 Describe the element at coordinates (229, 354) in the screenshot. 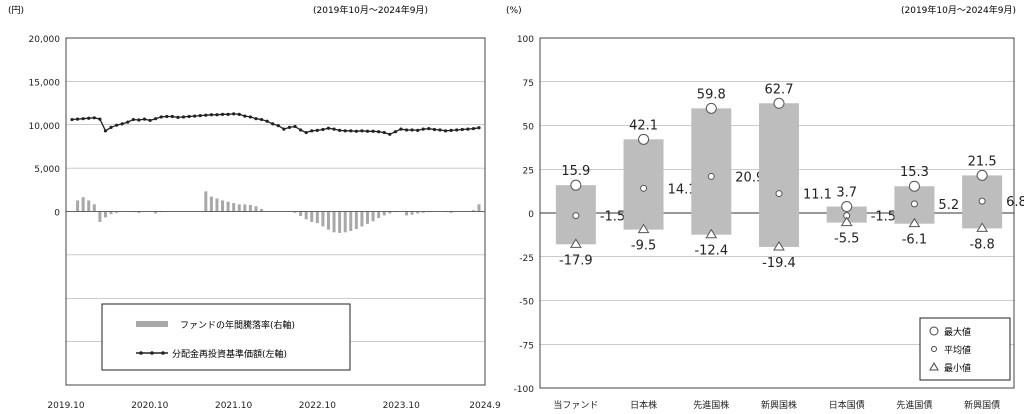

I see `legend-line-label: 分配金再投資基準価額(左軸)` at that location.